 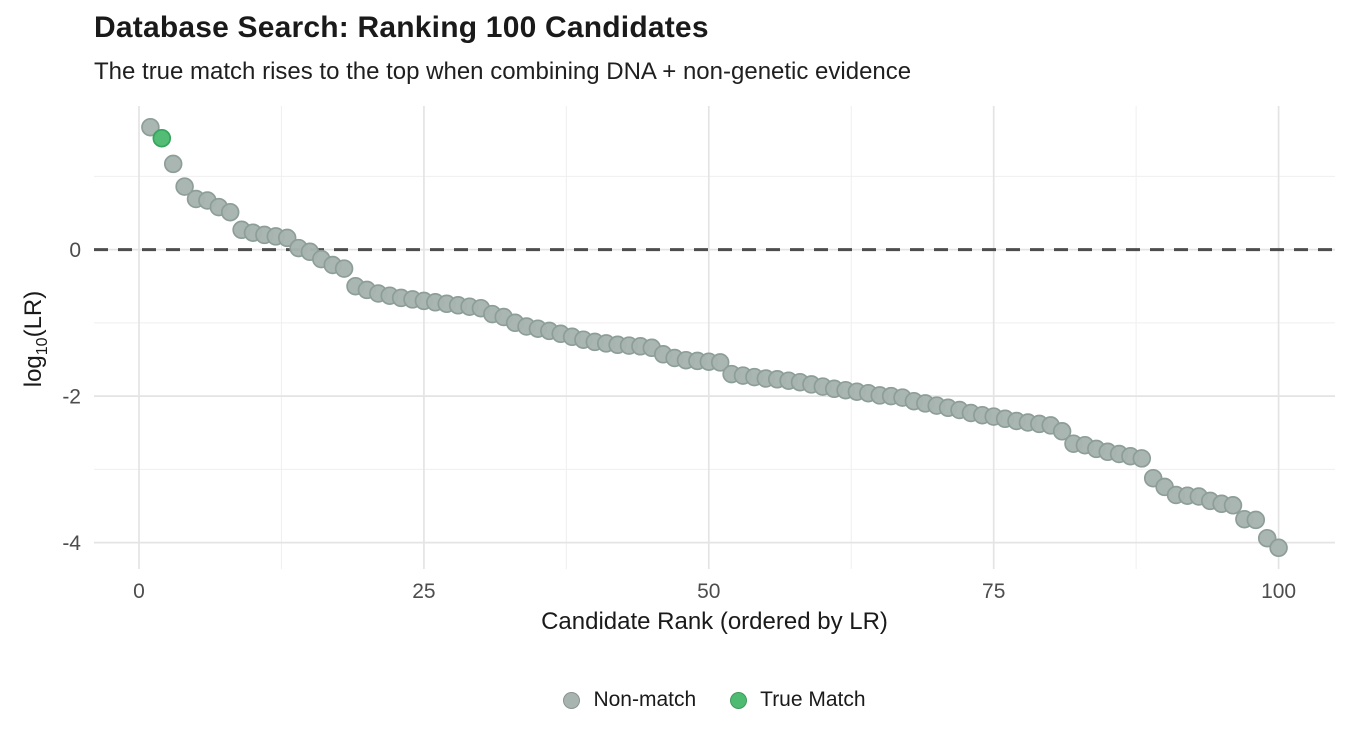 I want to click on x-tick-label: 0, so click(x=139, y=591).